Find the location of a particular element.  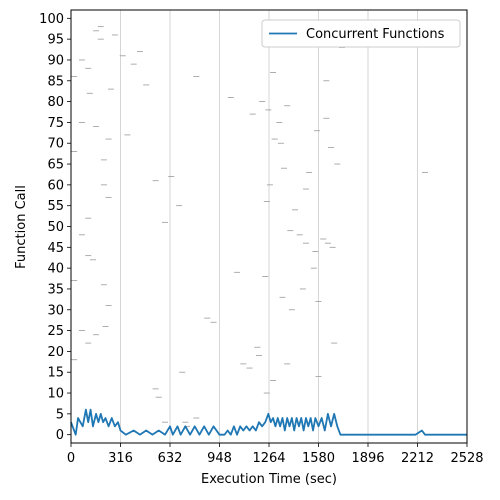

legend-label: Concurrent Functions is located at coordinates (375, 34).